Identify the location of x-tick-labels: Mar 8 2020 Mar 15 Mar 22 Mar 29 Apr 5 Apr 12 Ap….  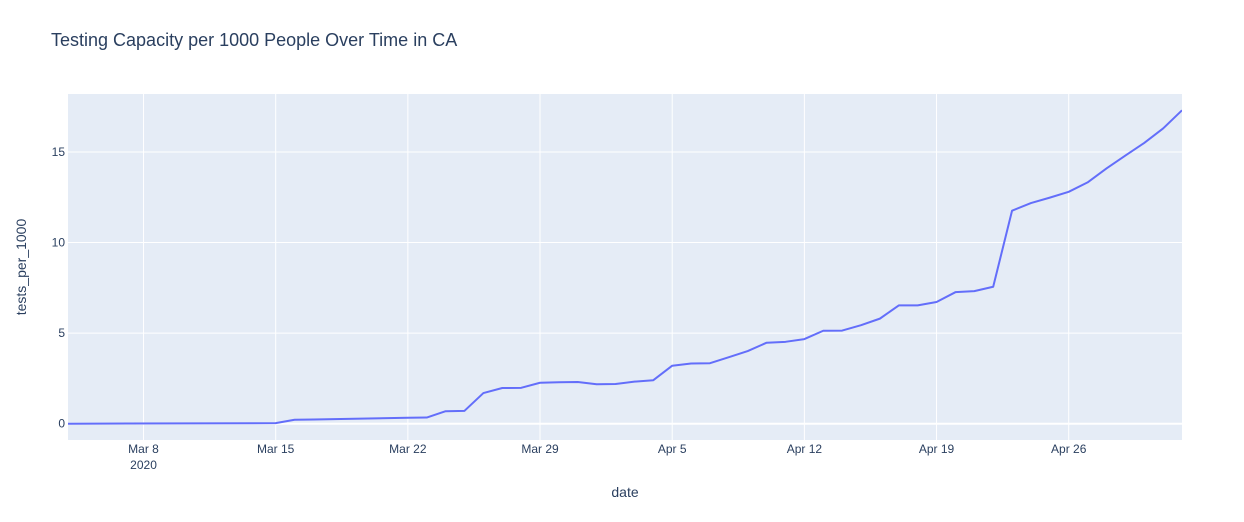
(607, 457).